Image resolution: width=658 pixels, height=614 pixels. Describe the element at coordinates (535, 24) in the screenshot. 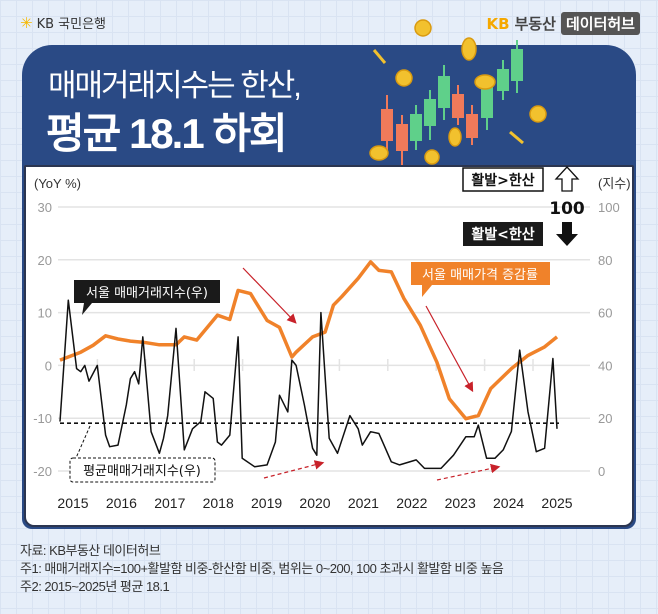

I see `brand-name: 부동산` at that location.